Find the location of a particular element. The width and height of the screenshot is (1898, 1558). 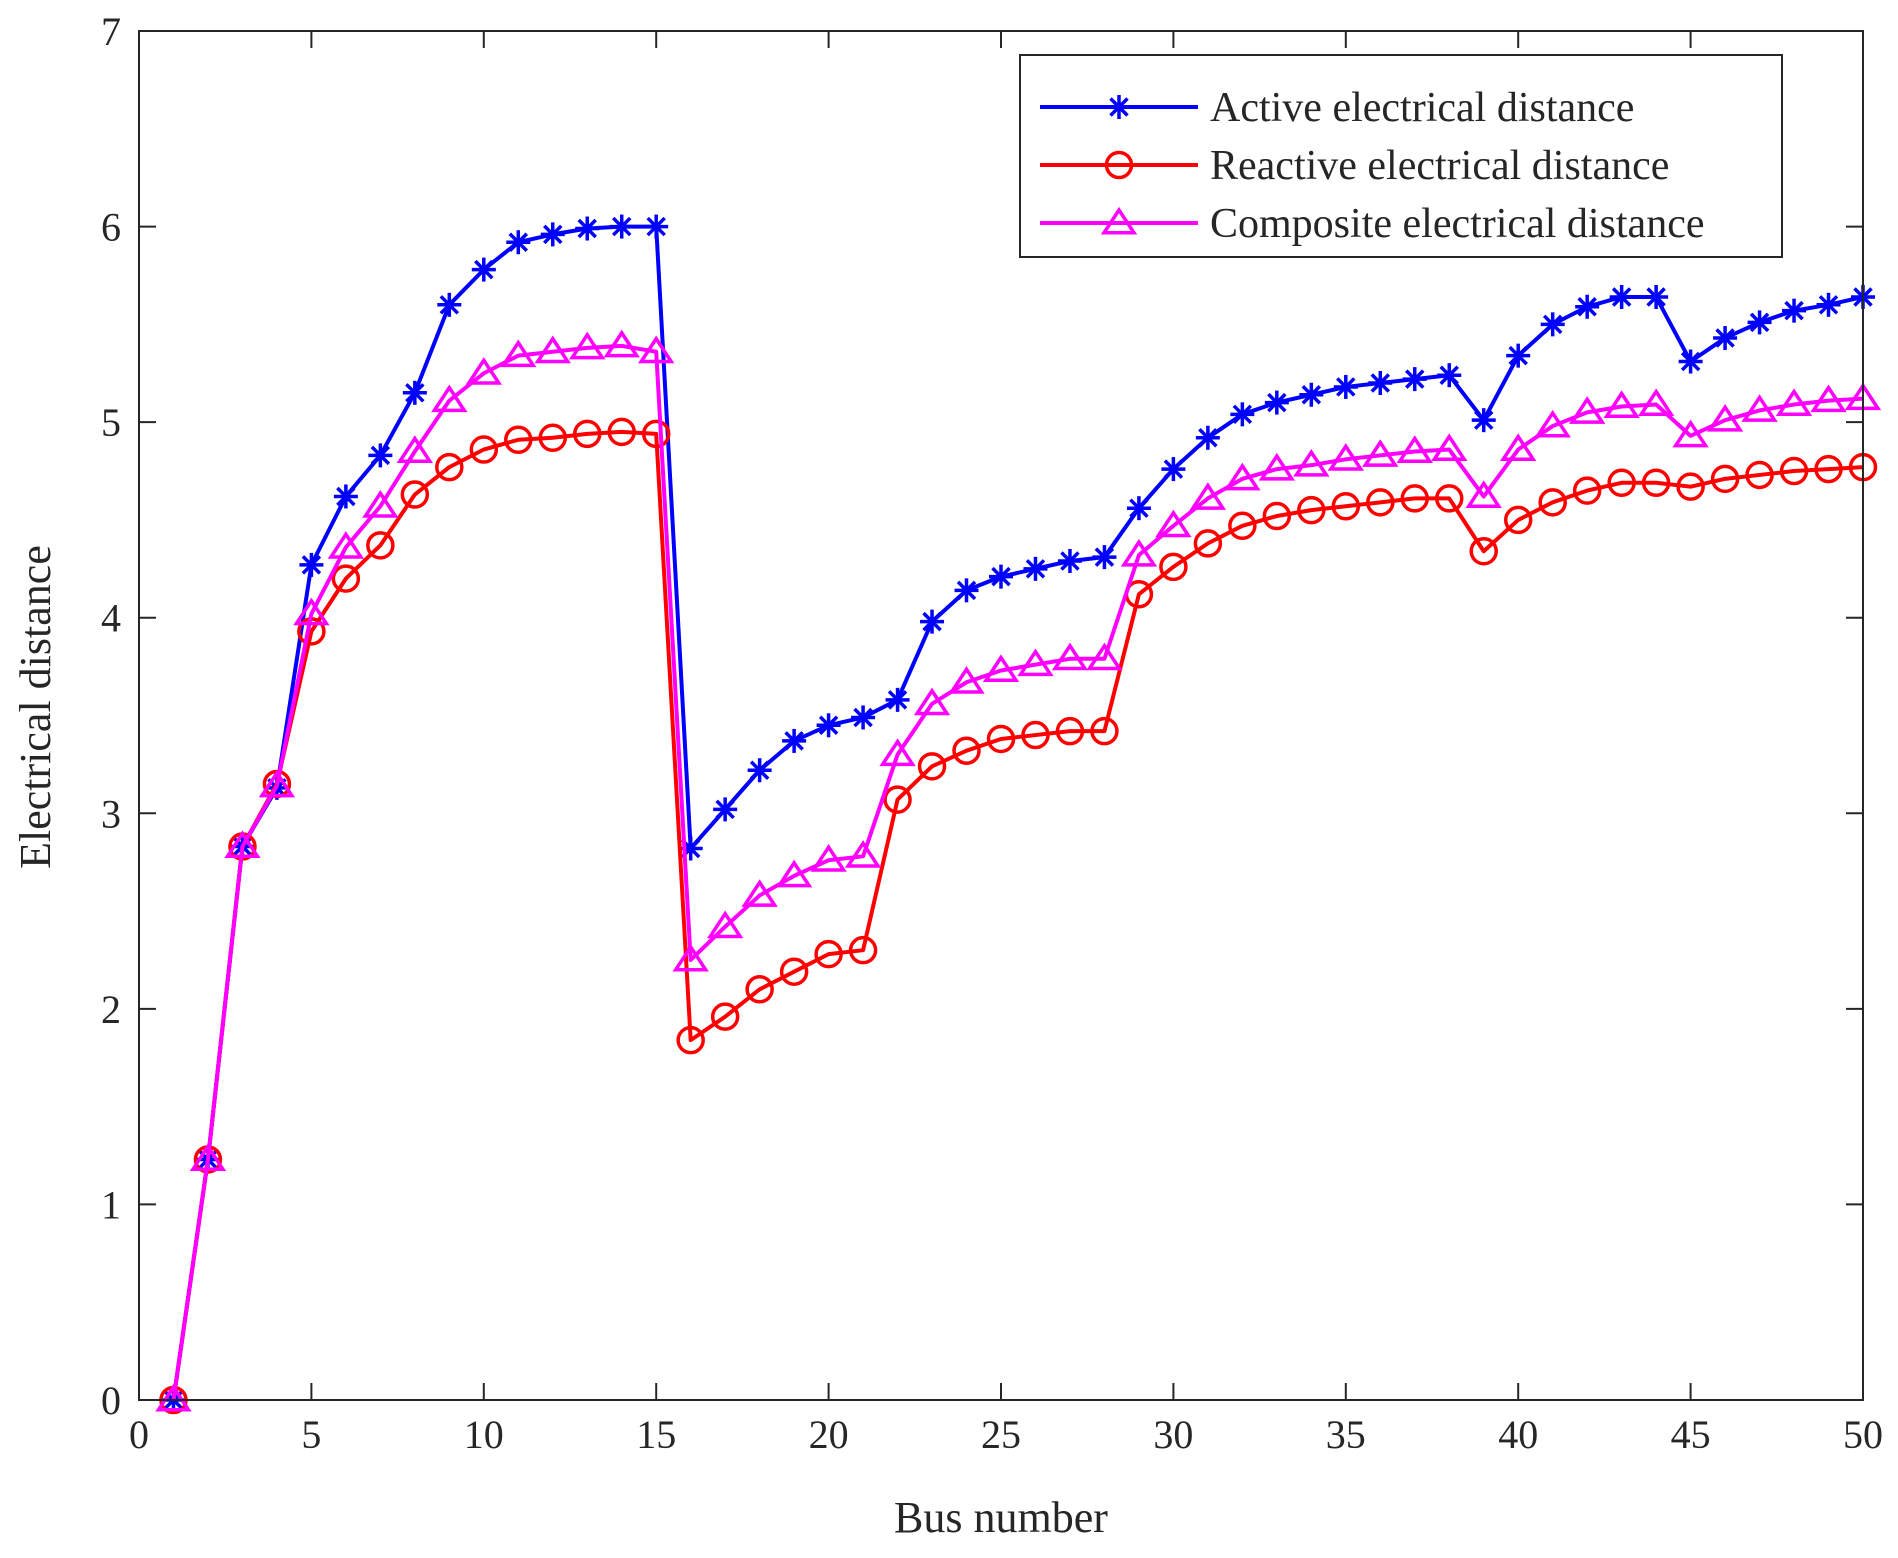

x-tick-label: 15 is located at coordinates (656, 1434).